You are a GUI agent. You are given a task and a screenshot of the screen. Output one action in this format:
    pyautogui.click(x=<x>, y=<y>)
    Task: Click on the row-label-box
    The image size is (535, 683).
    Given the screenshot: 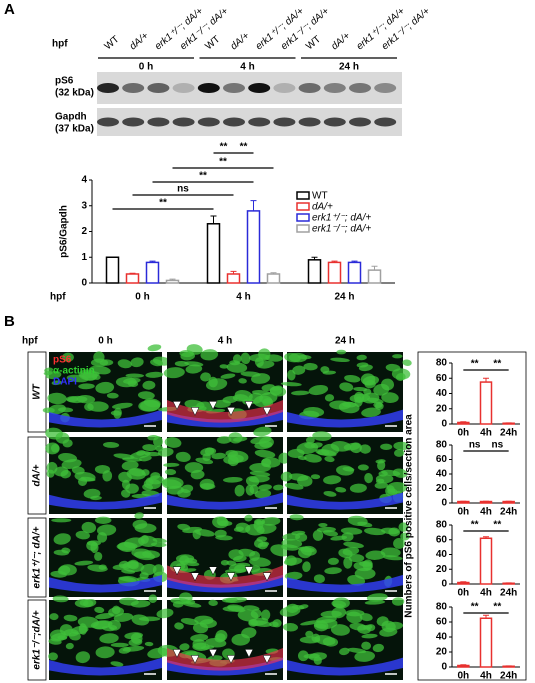 What is the action you would take?
    pyautogui.click(x=37, y=557)
    